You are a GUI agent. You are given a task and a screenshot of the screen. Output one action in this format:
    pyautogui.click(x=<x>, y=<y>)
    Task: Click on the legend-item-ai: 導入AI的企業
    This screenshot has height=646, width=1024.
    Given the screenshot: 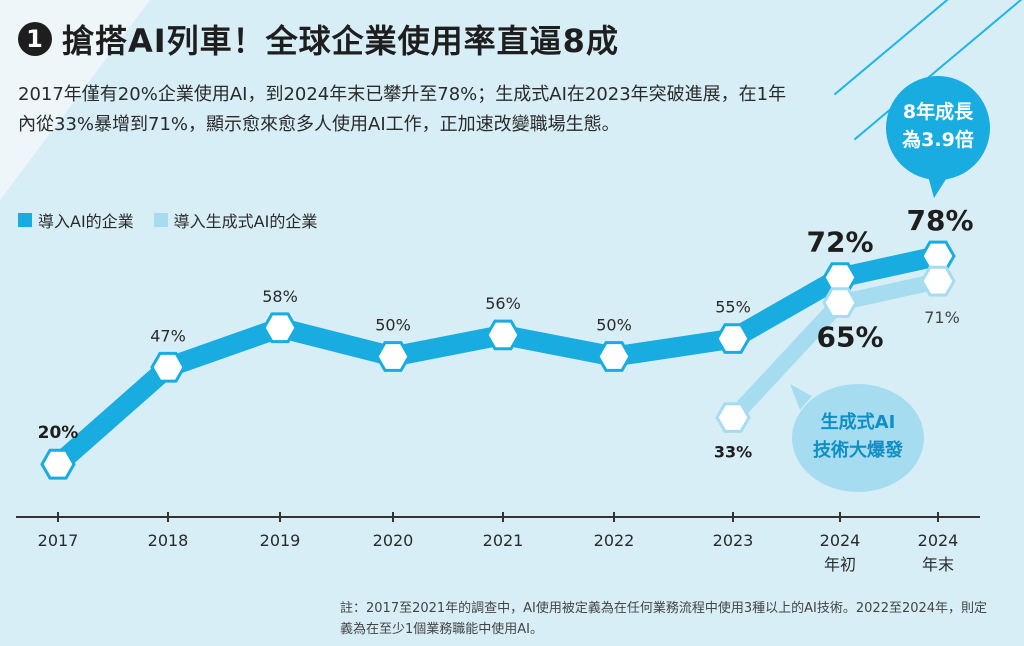 What is the action you would take?
    pyautogui.click(x=76, y=220)
    